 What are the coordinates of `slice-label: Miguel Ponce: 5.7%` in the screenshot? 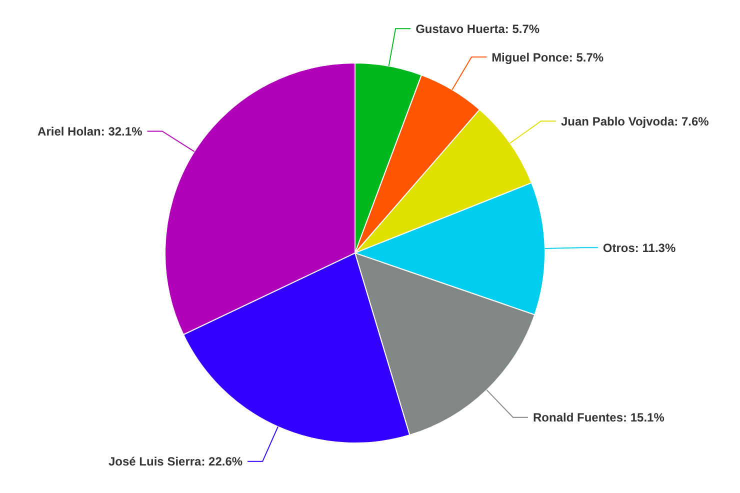 It's located at (548, 57).